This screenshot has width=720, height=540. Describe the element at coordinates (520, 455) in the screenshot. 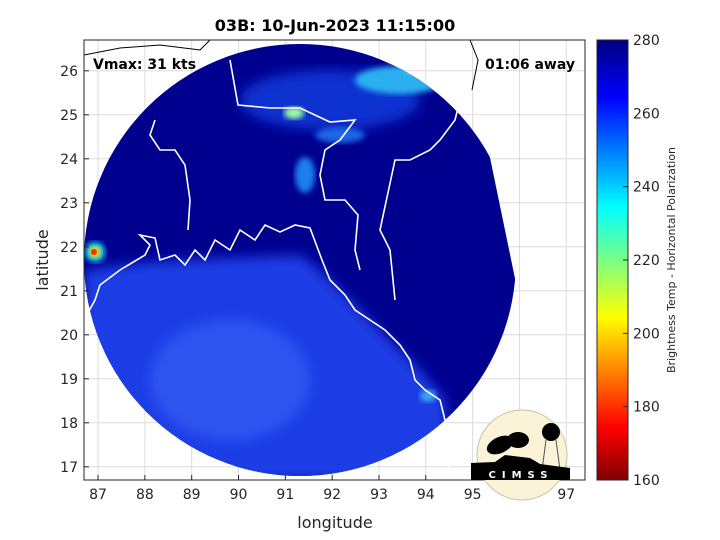

I see `cimss-logo: CIMSS` at that location.